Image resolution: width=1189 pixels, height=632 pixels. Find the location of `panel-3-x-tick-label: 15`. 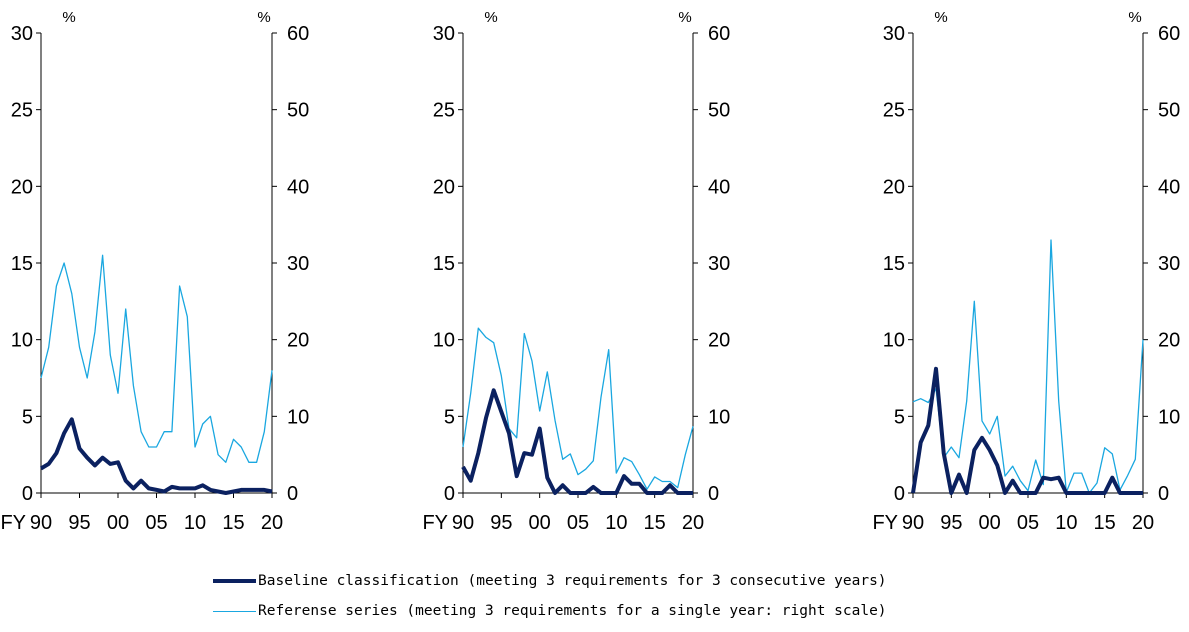

panel-3-x-tick-label: 15 is located at coordinates (1105, 523).